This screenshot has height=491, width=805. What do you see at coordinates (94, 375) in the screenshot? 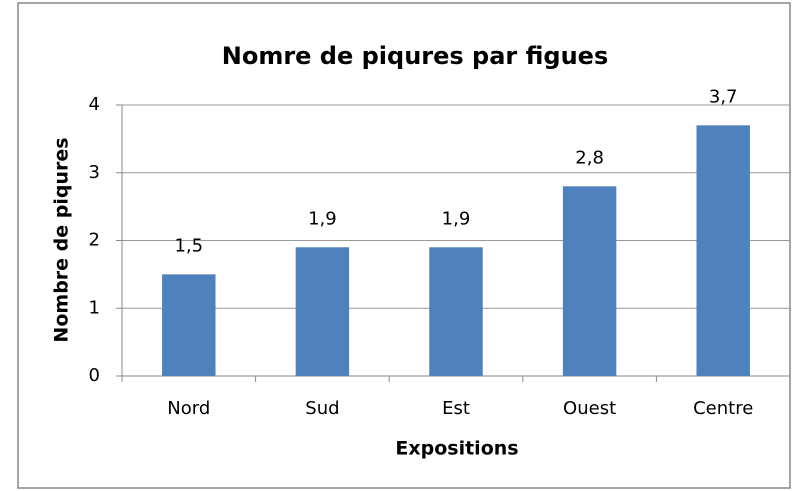
I see `y-tick-label: 0` at bounding box center [94, 375].